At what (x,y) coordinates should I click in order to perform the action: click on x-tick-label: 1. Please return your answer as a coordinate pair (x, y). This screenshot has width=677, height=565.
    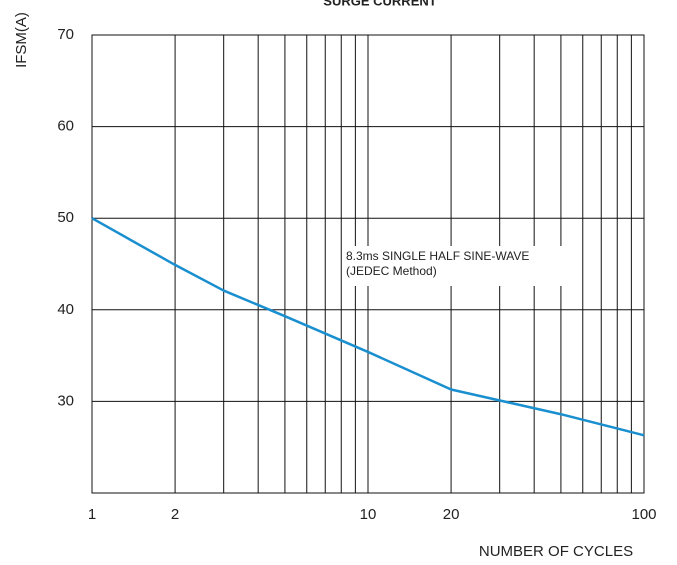
    Looking at the image, I should click on (92, 514).